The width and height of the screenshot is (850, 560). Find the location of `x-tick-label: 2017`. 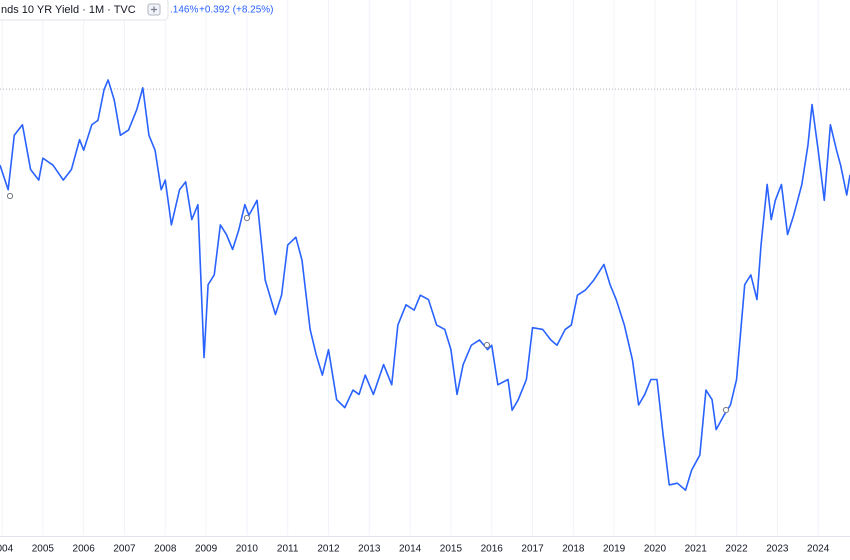

x-tick-label: 2017 is located at coordinates (532, 549).